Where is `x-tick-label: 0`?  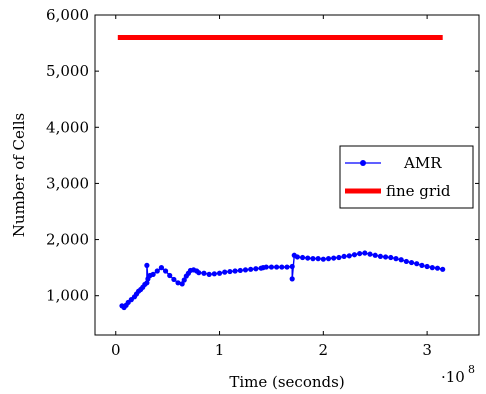
x-tick-label: 0 is located at coordinates (116, 350).